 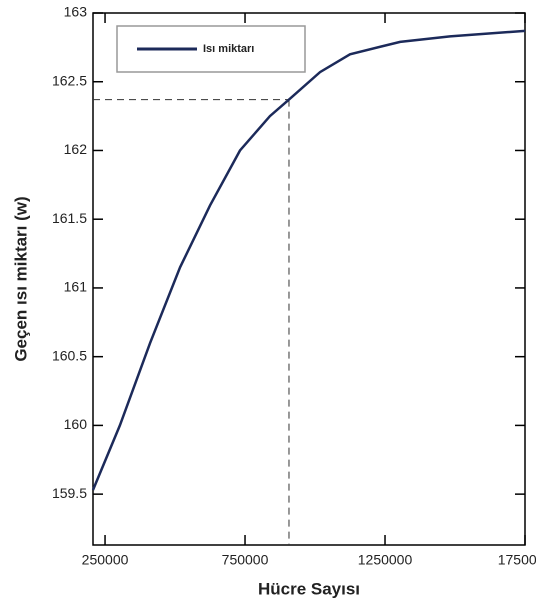 I want to click on x-tick-label: 250000, so click(x=105, y=560).